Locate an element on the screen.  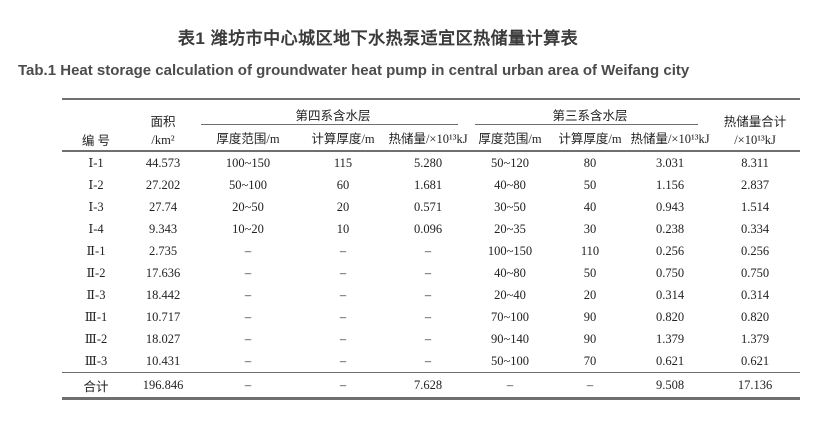
cell-area: 18.027 is located at coordinates (163, 338).